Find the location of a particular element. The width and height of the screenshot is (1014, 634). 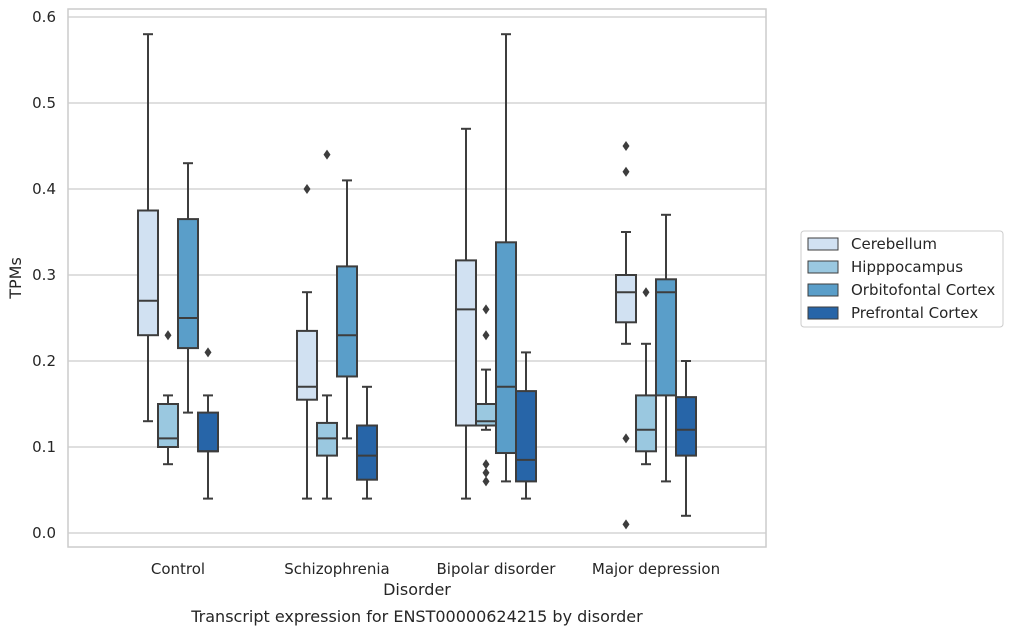

x-axis-title: Disorder is located at coordinates (417, 589).